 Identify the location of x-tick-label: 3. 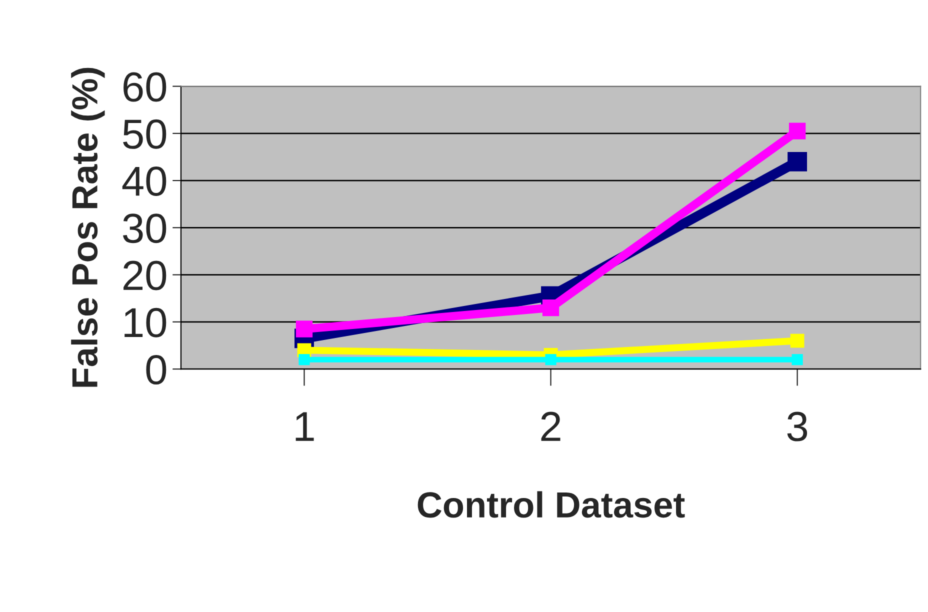
(797, 427).